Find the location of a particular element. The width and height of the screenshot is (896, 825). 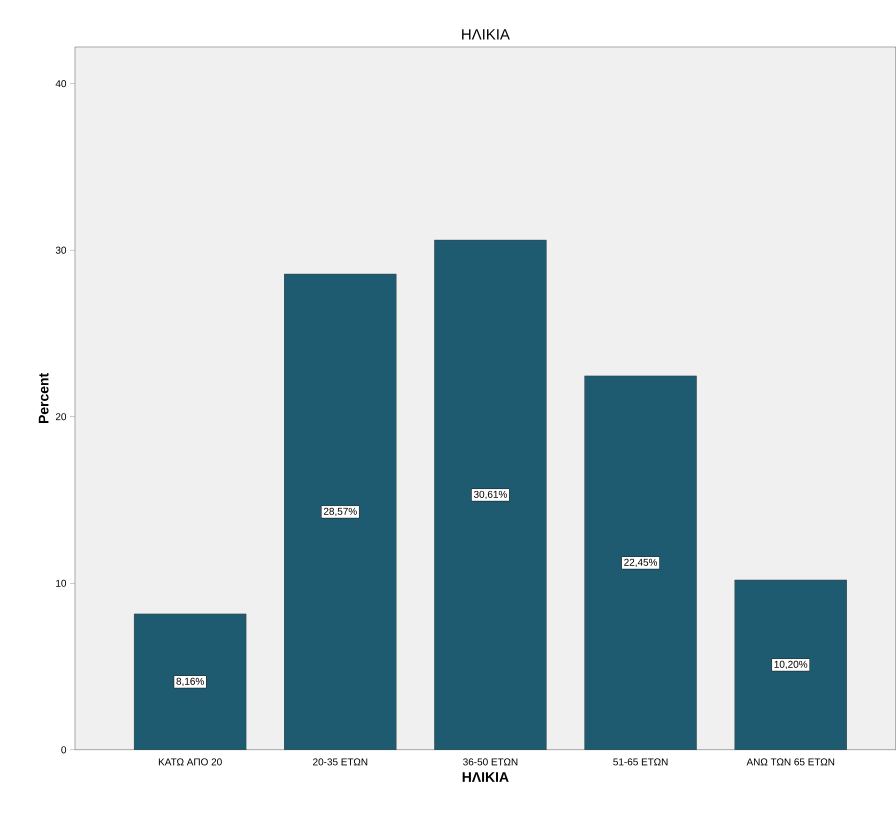

data-label: 22,45% is located at coordinates (641, 563).